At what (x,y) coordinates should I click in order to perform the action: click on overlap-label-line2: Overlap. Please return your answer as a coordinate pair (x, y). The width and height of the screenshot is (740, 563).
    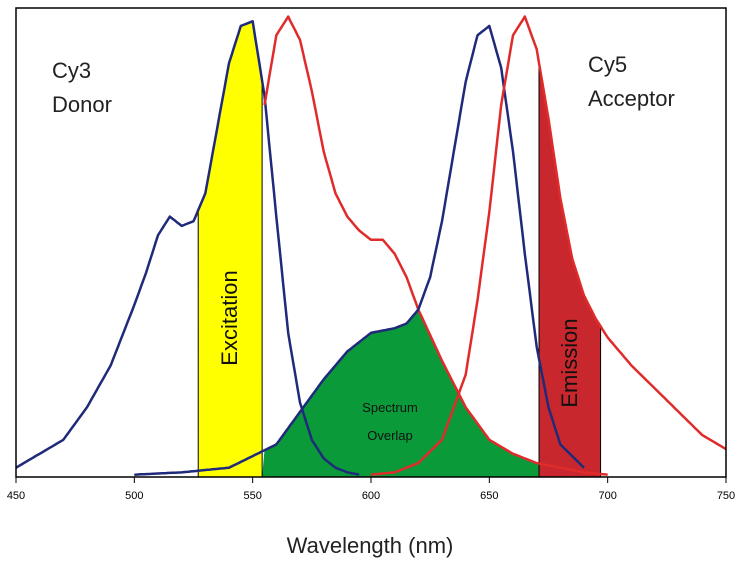
    Looking at the image, I should click on (390, 435).